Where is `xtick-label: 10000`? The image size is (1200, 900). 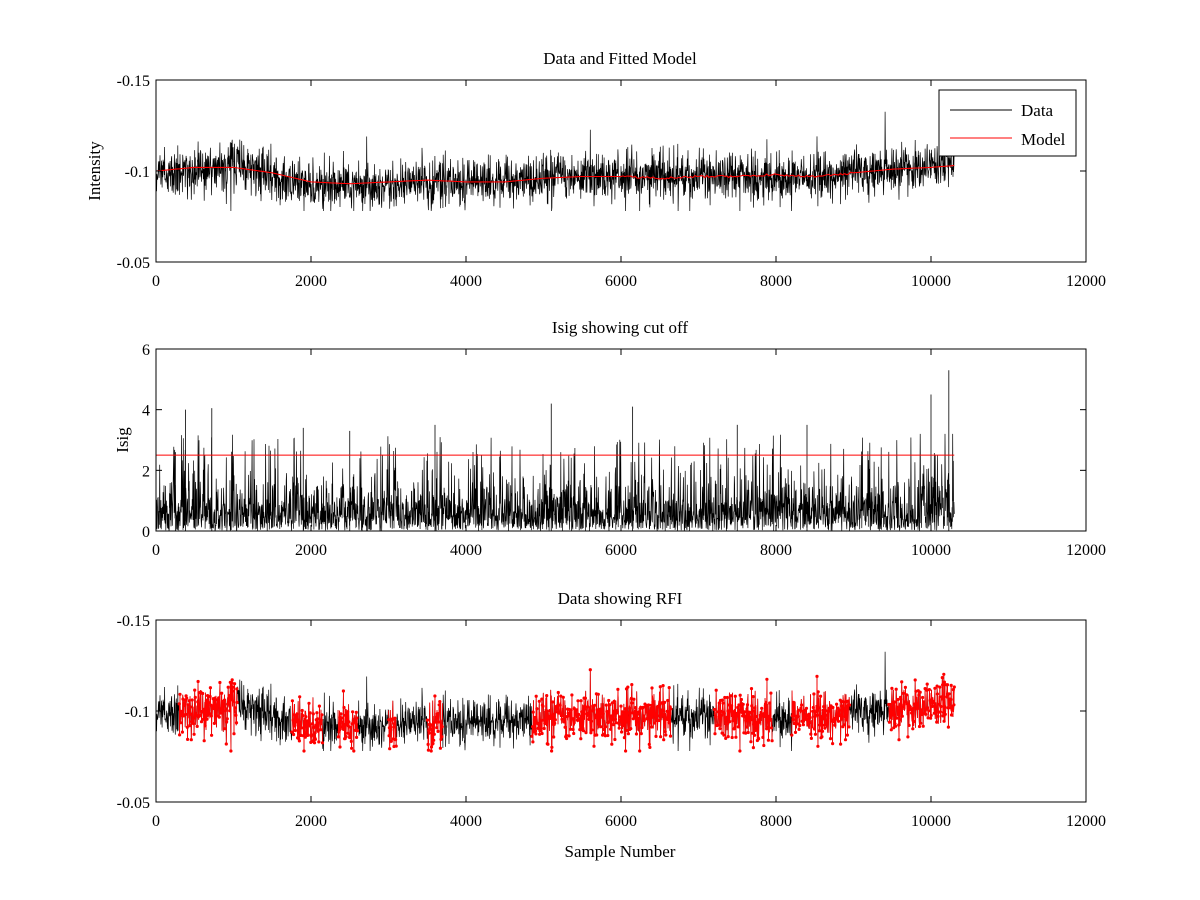
xtick-label: 10000 is located at coordinates (931, 281).